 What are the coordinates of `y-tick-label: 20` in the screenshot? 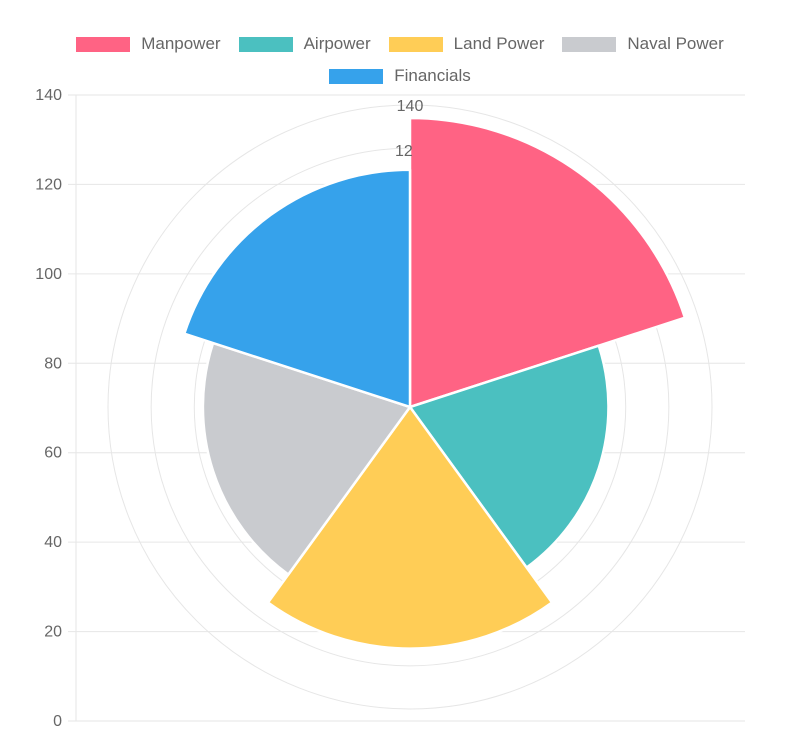 It's located at (53, 632).